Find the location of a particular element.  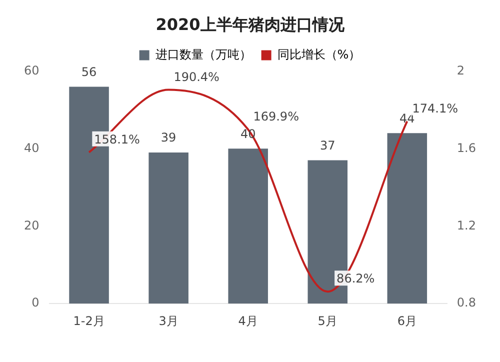

data-label: 169.9% is located at coordinates (276, 117).